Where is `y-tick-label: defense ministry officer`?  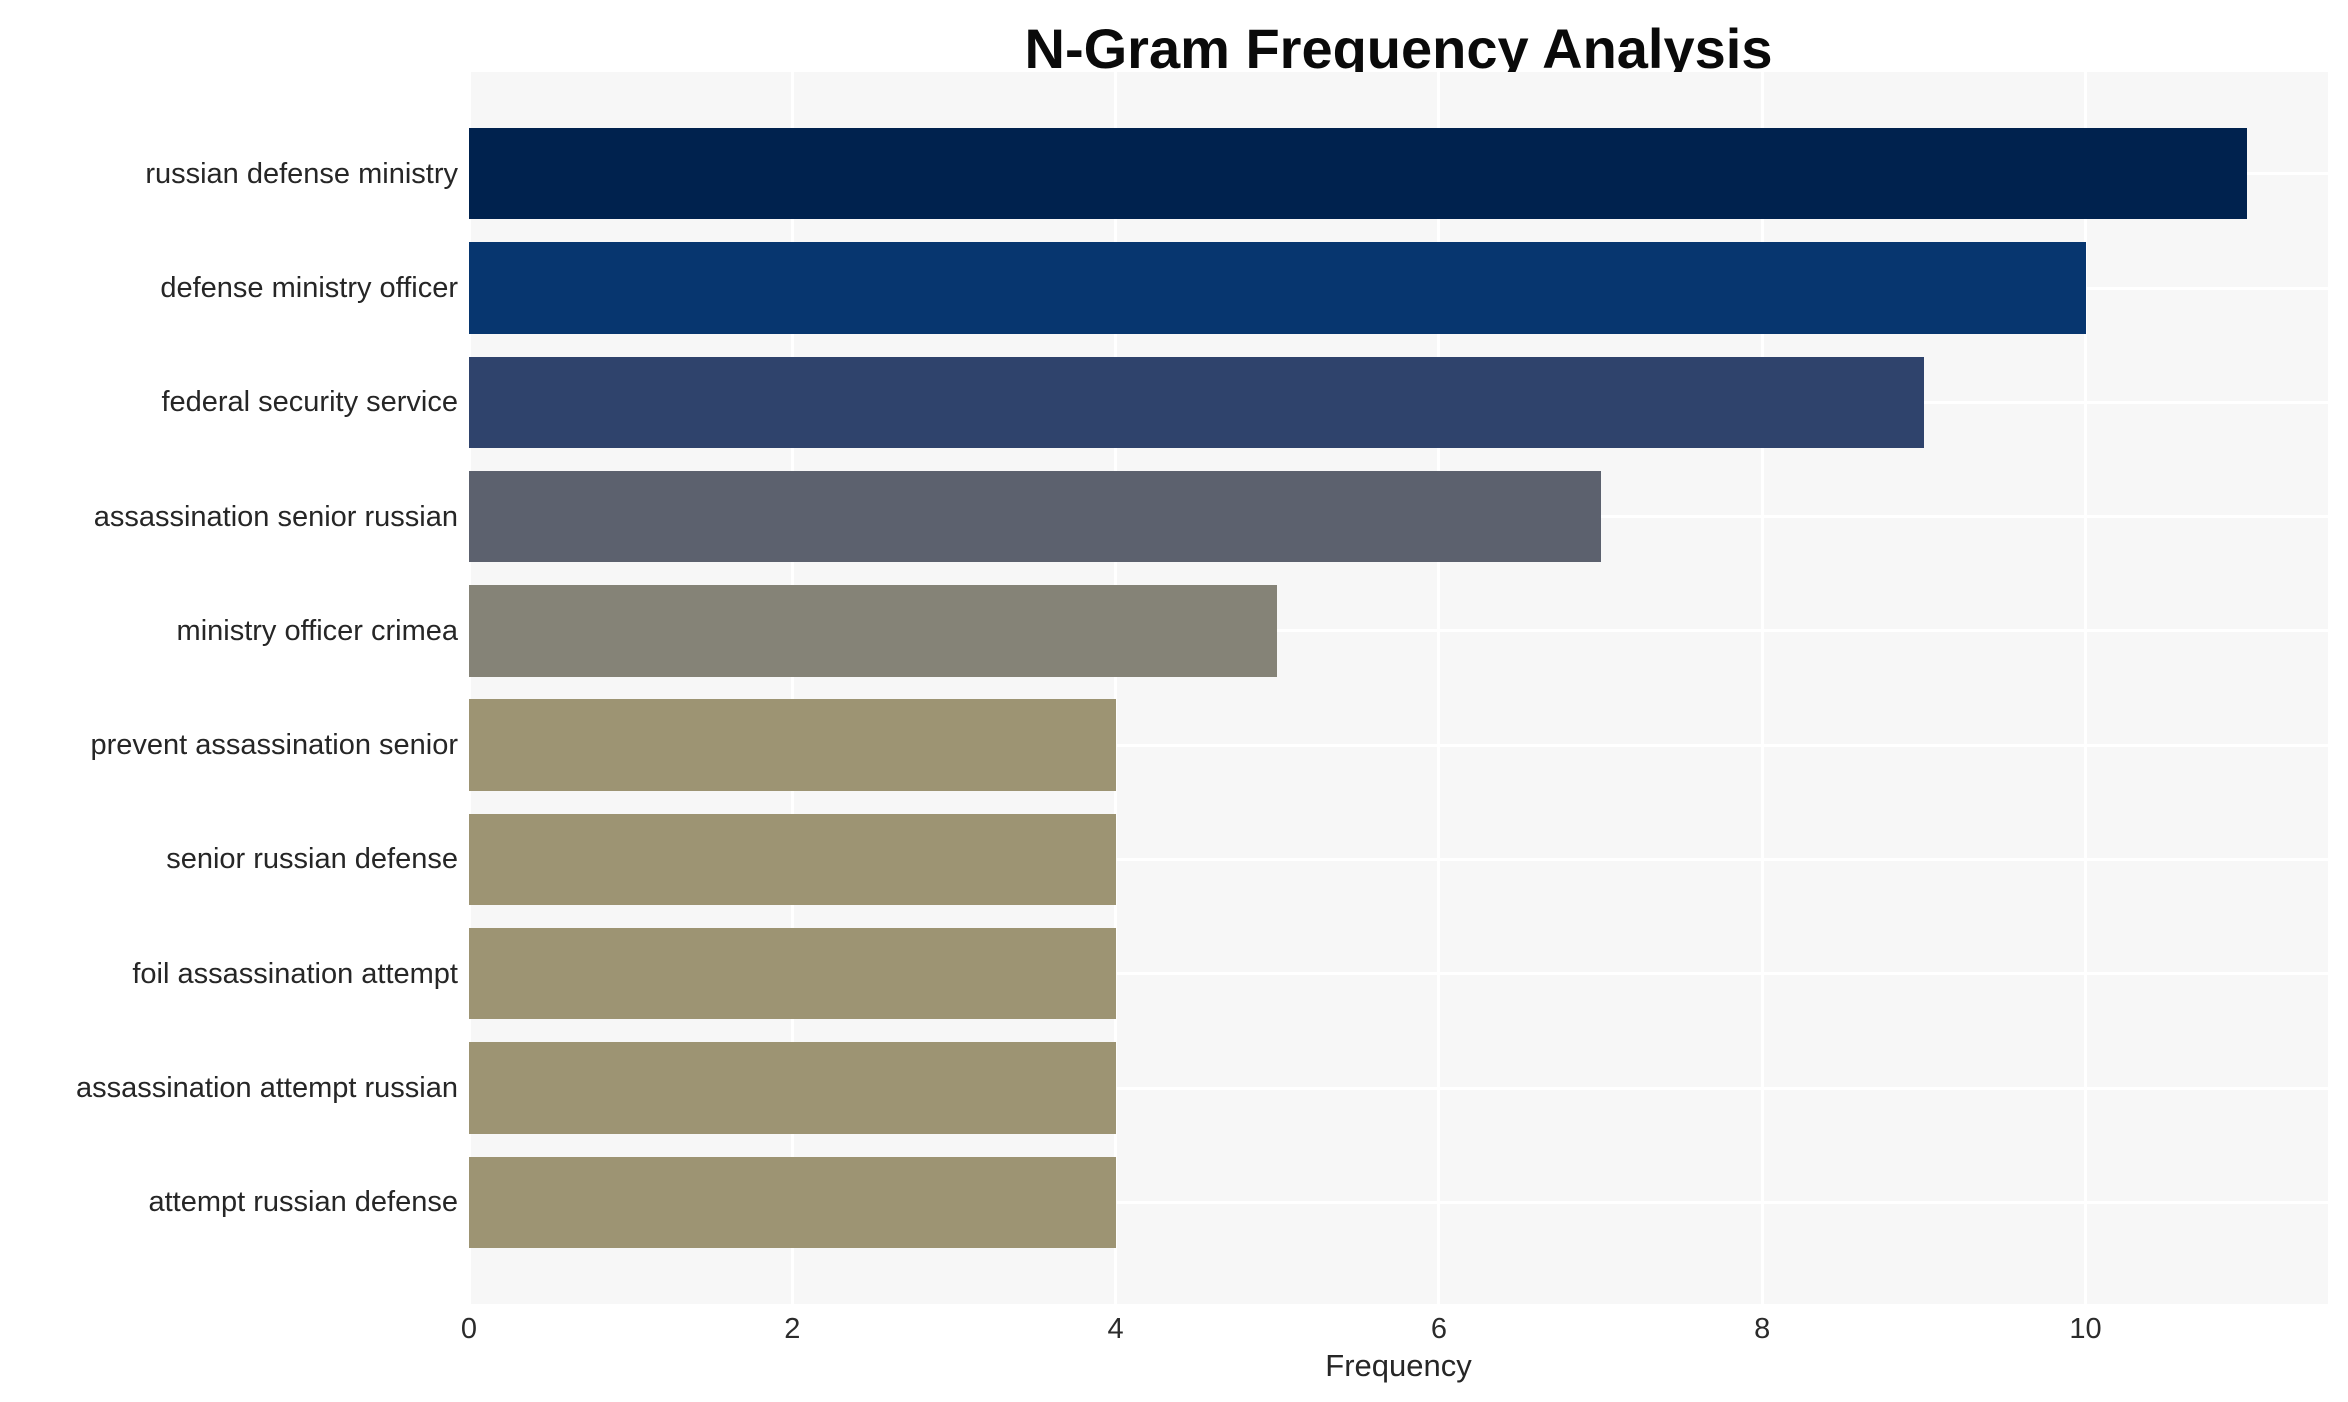
y-tick-label: defense ministry officer is located at coordinates (309, 288).